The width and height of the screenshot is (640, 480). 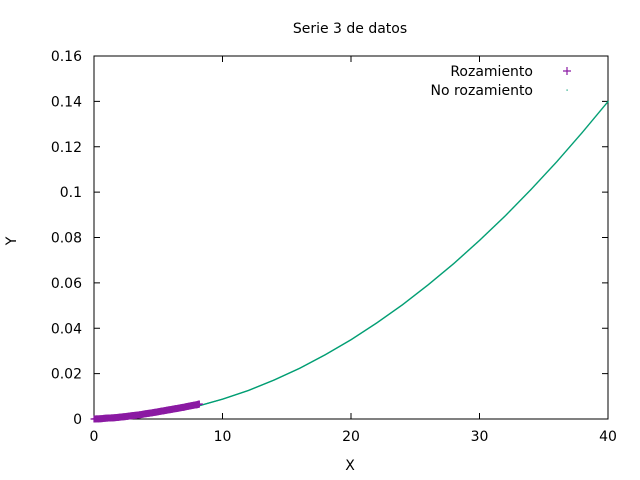 I want to click on x-axis-label: X, so click(x=350, y=466).